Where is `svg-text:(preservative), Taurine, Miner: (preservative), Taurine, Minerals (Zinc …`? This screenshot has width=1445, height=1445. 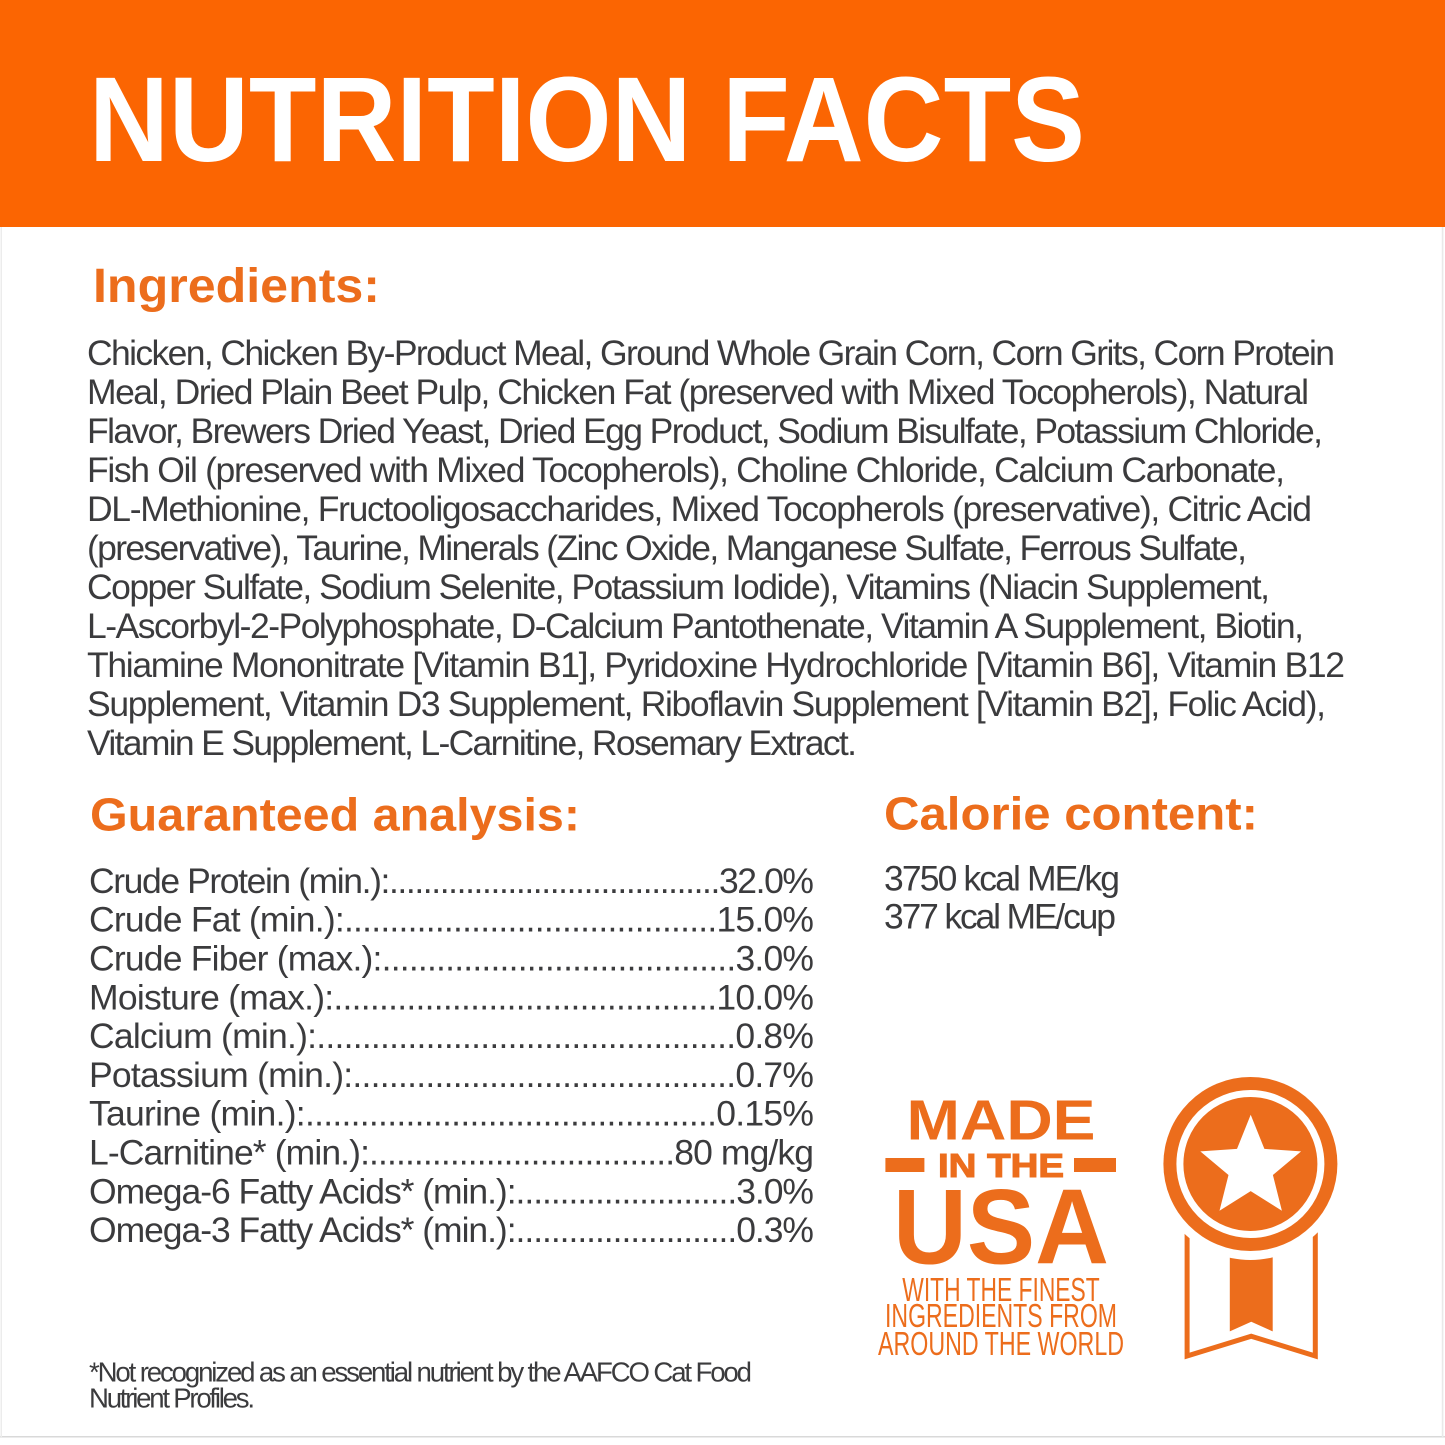
svg-text:(preservative), Taurine, Miner: (preservative), Taurine, Minerals (Zinc … is located at coordinates (667, 548).